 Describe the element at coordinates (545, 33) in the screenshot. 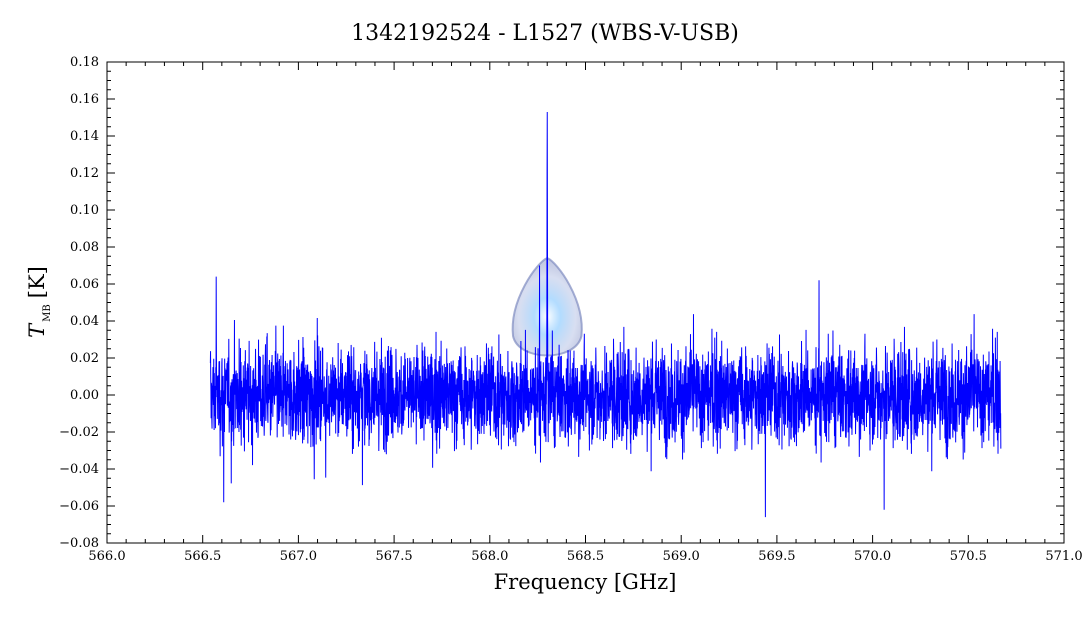

I see `chart-title: 1342192524 - L1527 (WBS-V-USB)` at that location.